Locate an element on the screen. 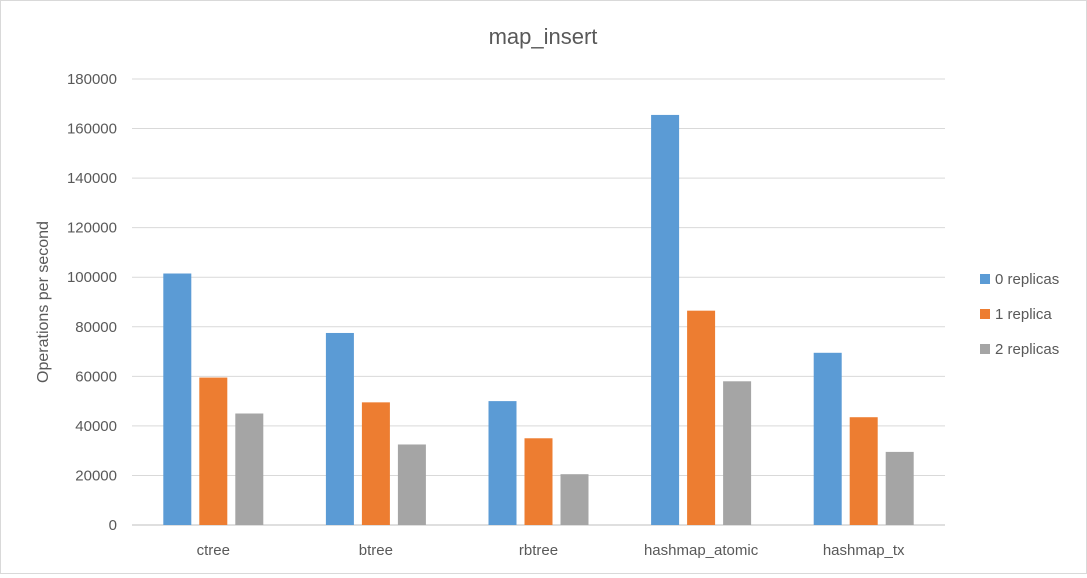 Image resolution: width=1087 pixels, height=578 pixels. bar-btree-1-replica is located at coordinates (375, 463).